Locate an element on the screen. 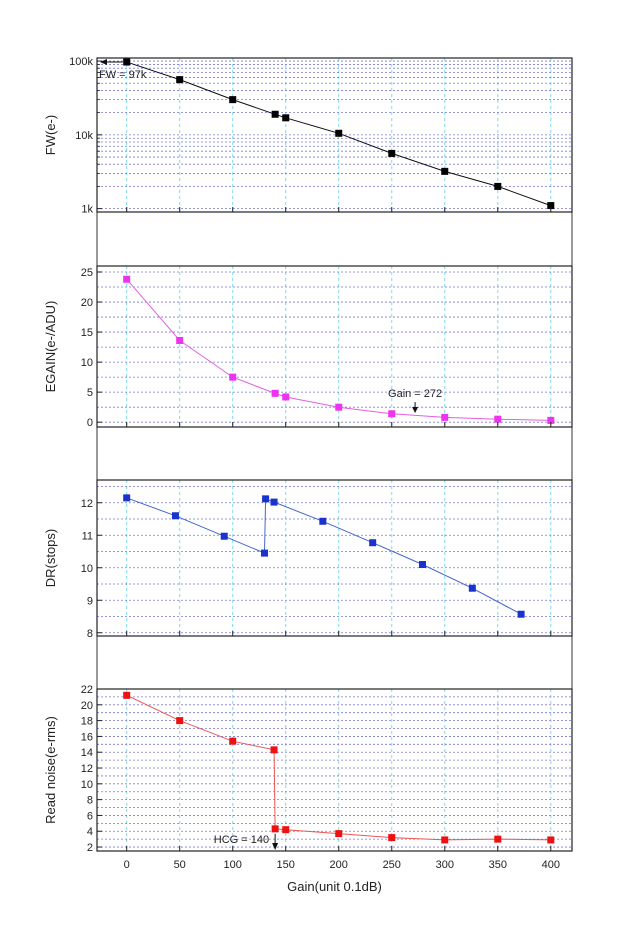 The image size is (640, 930). fw-annotation-arrow-head is located at coordinates (103, 62).